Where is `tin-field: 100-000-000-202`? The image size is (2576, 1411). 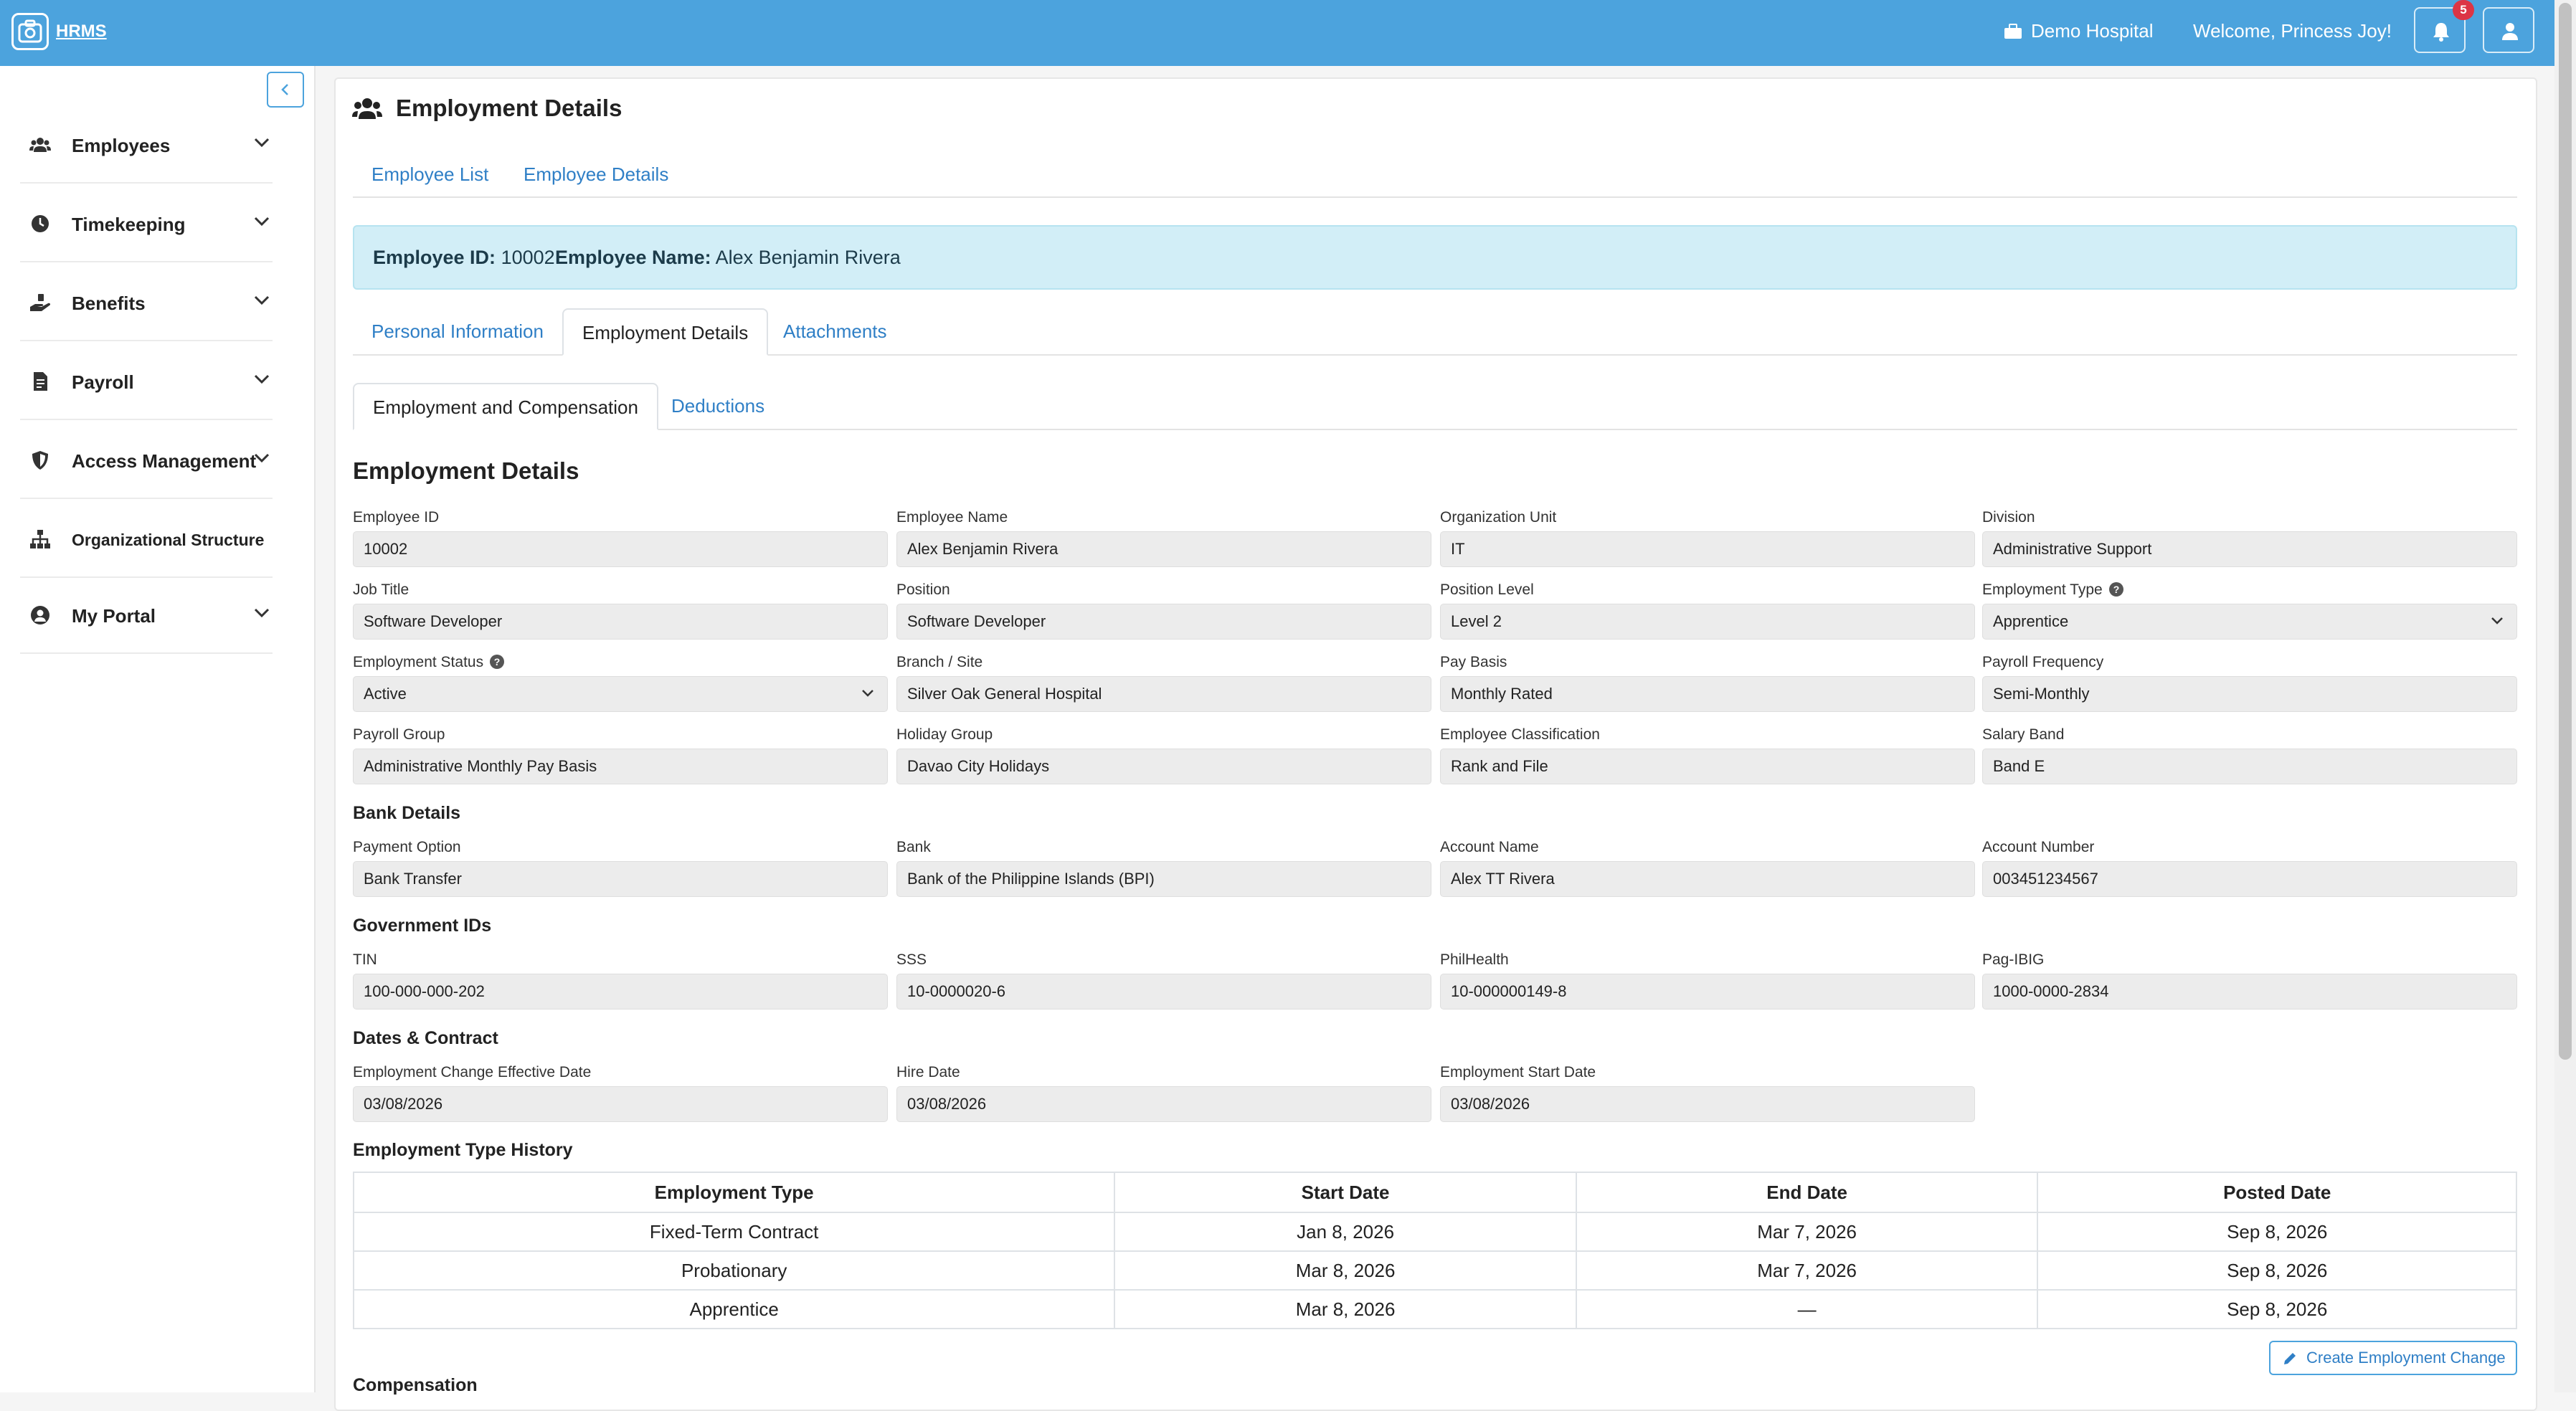
tin-field: 100-000-000-202 is located at coordinates (620, 991).